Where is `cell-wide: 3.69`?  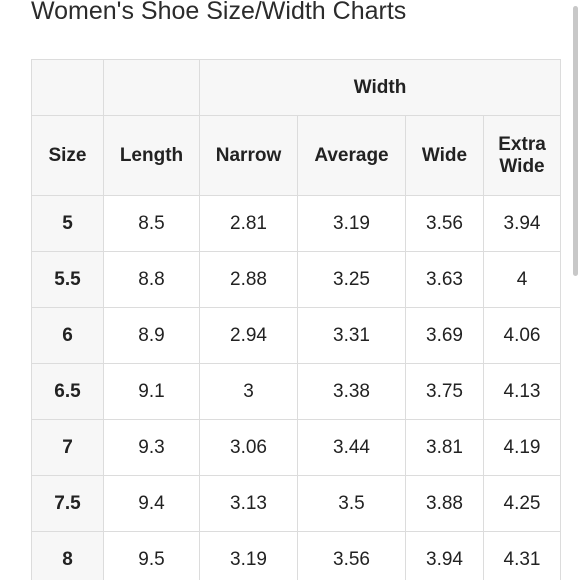 cell-wide: 3.69 is located at coordinates (444, 335).